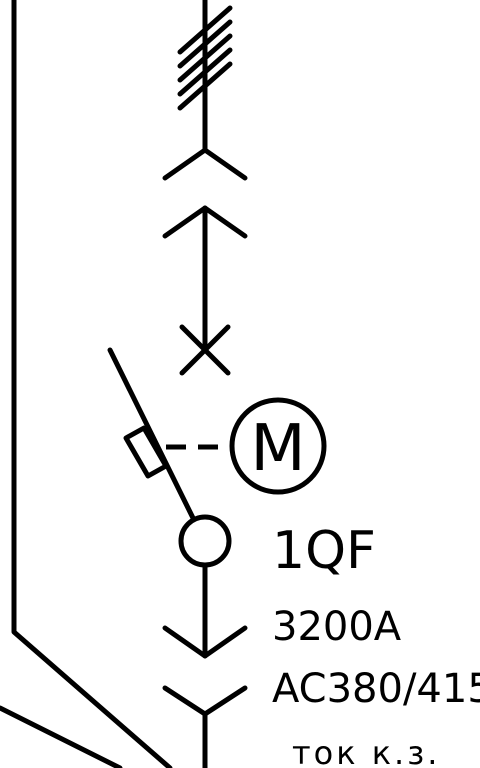 The image size is (480, 768). Describe the element at coordinates (205, 541) in the screenshot. I see `breaker-contact-circle` at that location.